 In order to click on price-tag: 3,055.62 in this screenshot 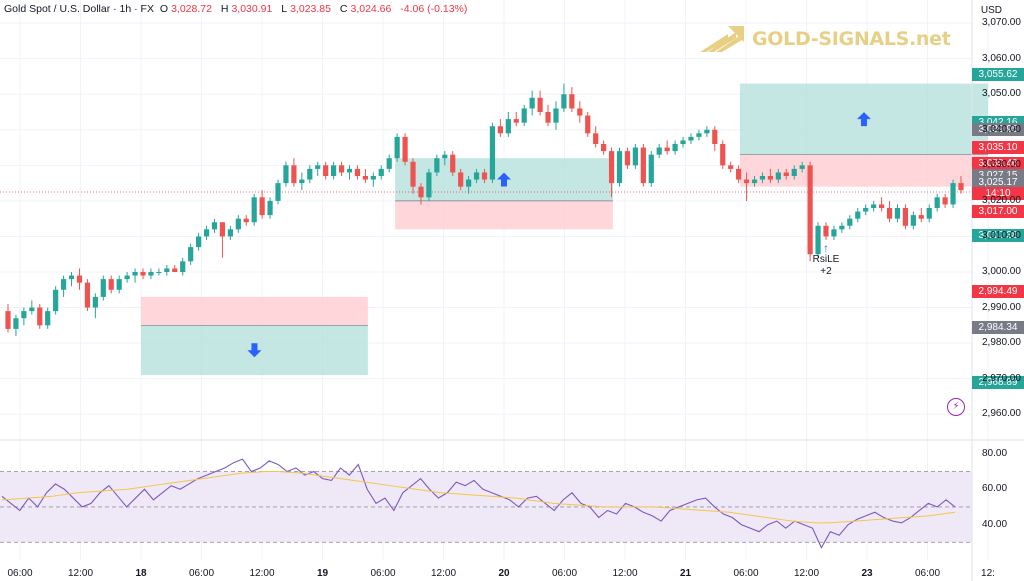, I will do `click(998, 74)`.